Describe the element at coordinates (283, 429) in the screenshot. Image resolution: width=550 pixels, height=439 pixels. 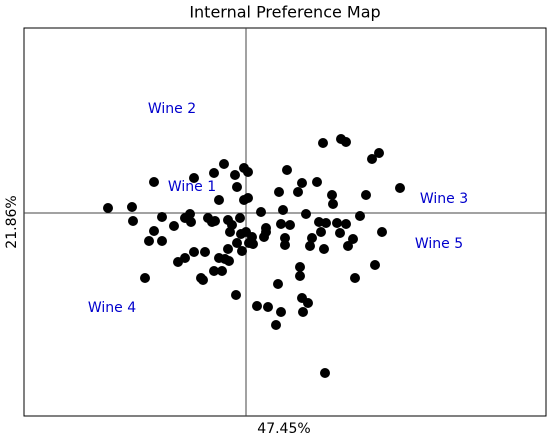
I see `x-axis-label: 47.45%` at that location.